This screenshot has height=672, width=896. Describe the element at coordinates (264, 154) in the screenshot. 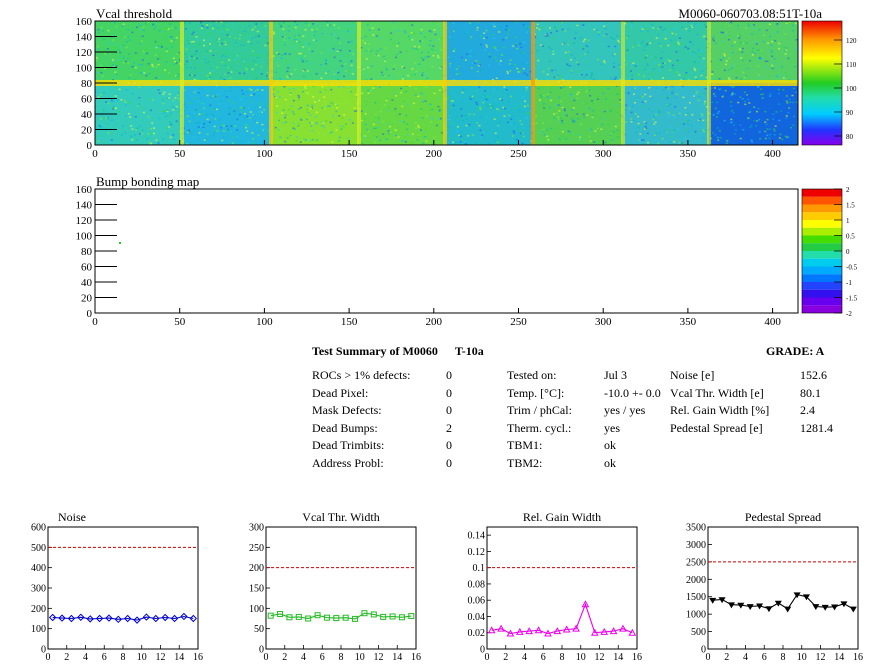

I see `x-tick-label: 100` at that location.